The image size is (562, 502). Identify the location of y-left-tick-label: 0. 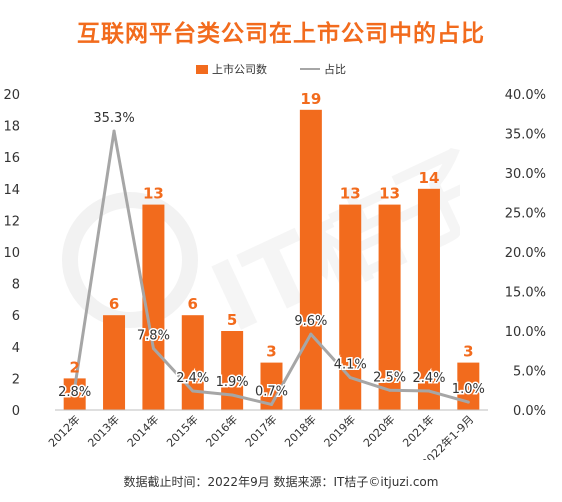
(16, 411).